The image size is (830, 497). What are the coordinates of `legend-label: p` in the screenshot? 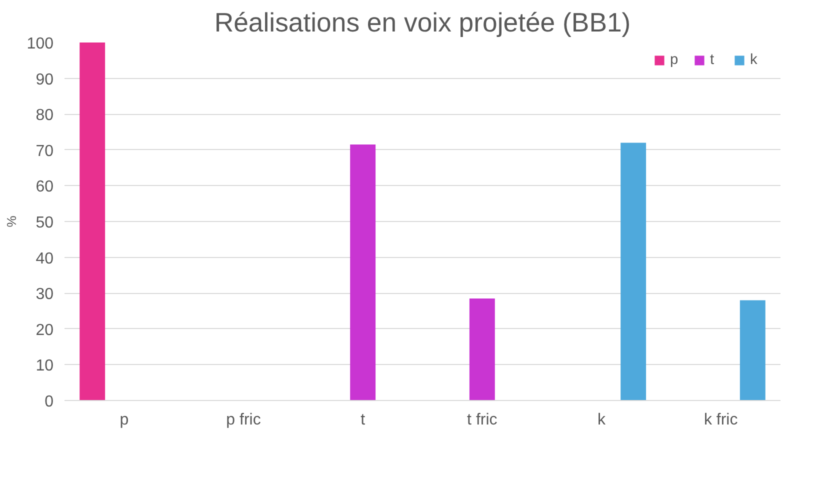 It's located at (675, 60).